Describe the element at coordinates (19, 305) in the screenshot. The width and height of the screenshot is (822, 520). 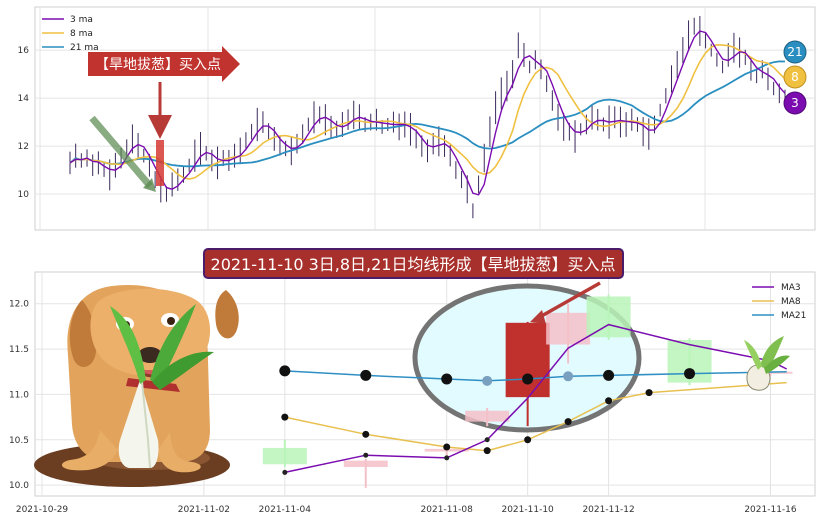
I see `bottom-y-tick-label: 12.0` at that location.